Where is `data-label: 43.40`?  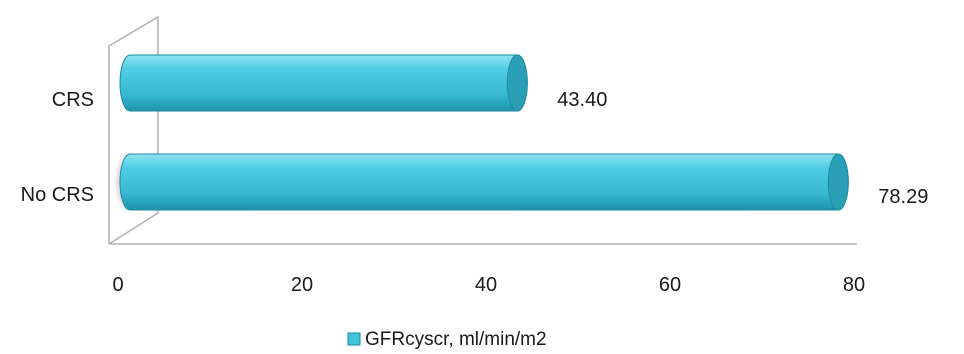 data-label: 43.40 is located at coordinates (582, 100).